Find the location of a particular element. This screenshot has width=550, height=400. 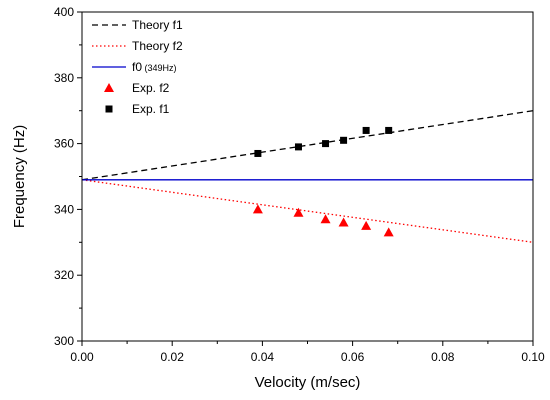

x-tick-label: 0.00 is located at coordinates (82, 357).